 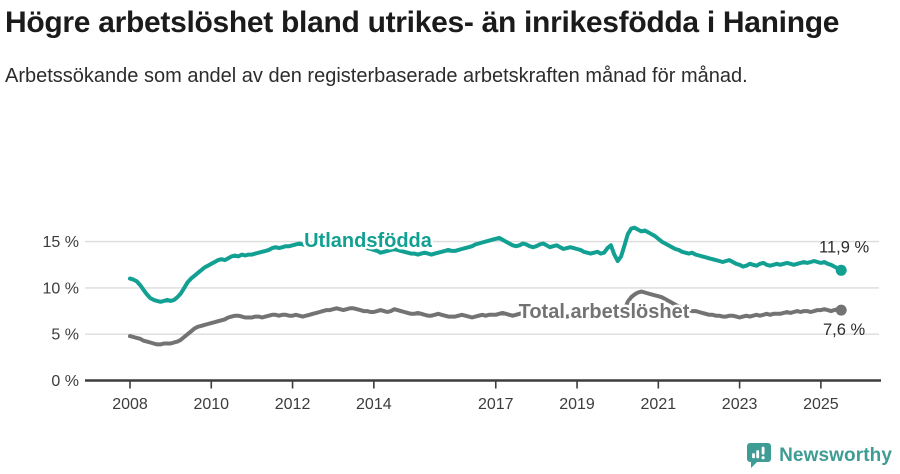 I want to click on x-axis-tick-label: 2014, so click(x=374, y=404).